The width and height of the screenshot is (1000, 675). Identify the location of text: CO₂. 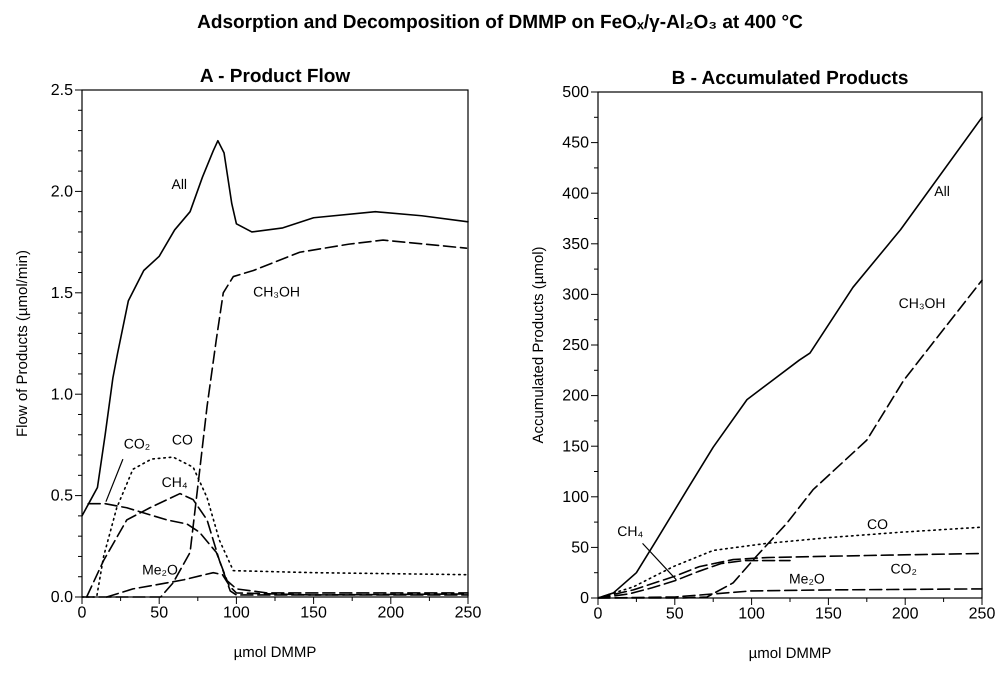
(137, 444).